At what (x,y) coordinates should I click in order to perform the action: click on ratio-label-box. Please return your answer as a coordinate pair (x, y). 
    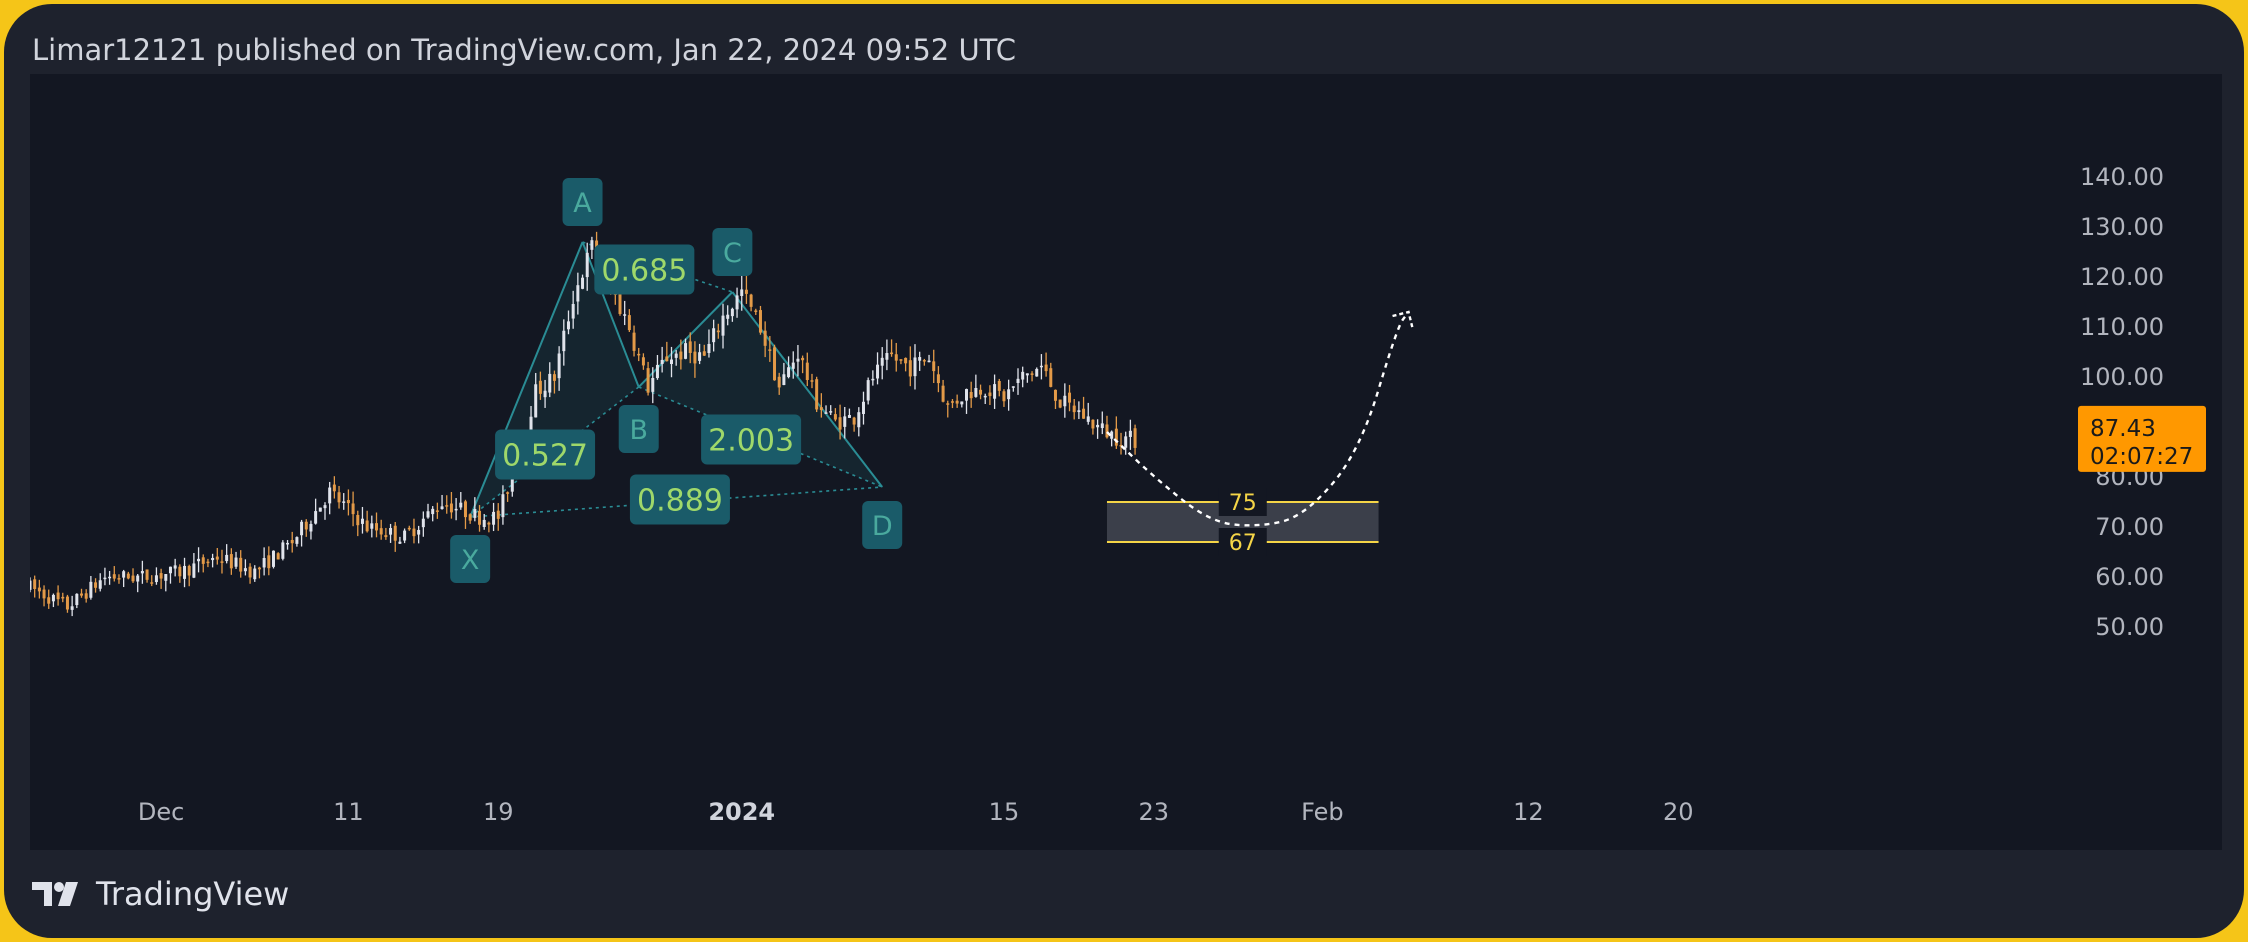
    Looking at the image, I should click on (644, 269).